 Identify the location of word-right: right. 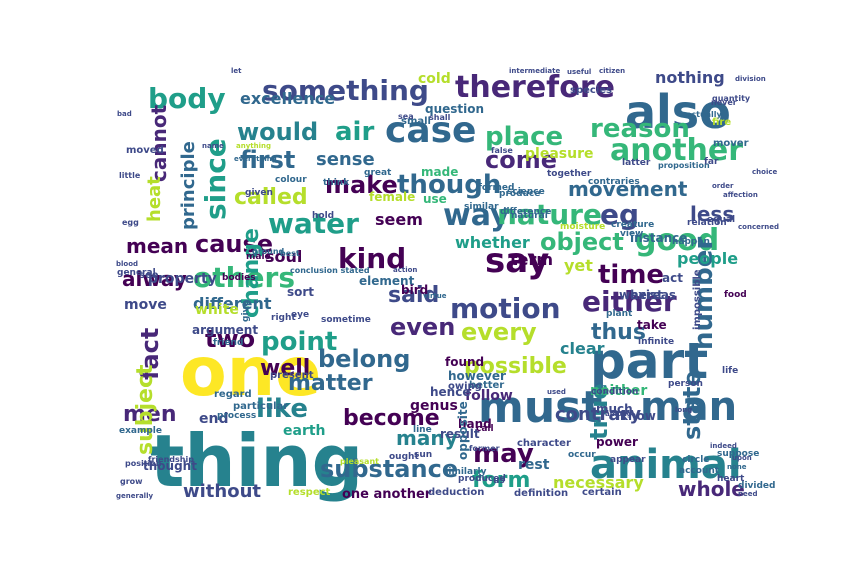
(283, 318).